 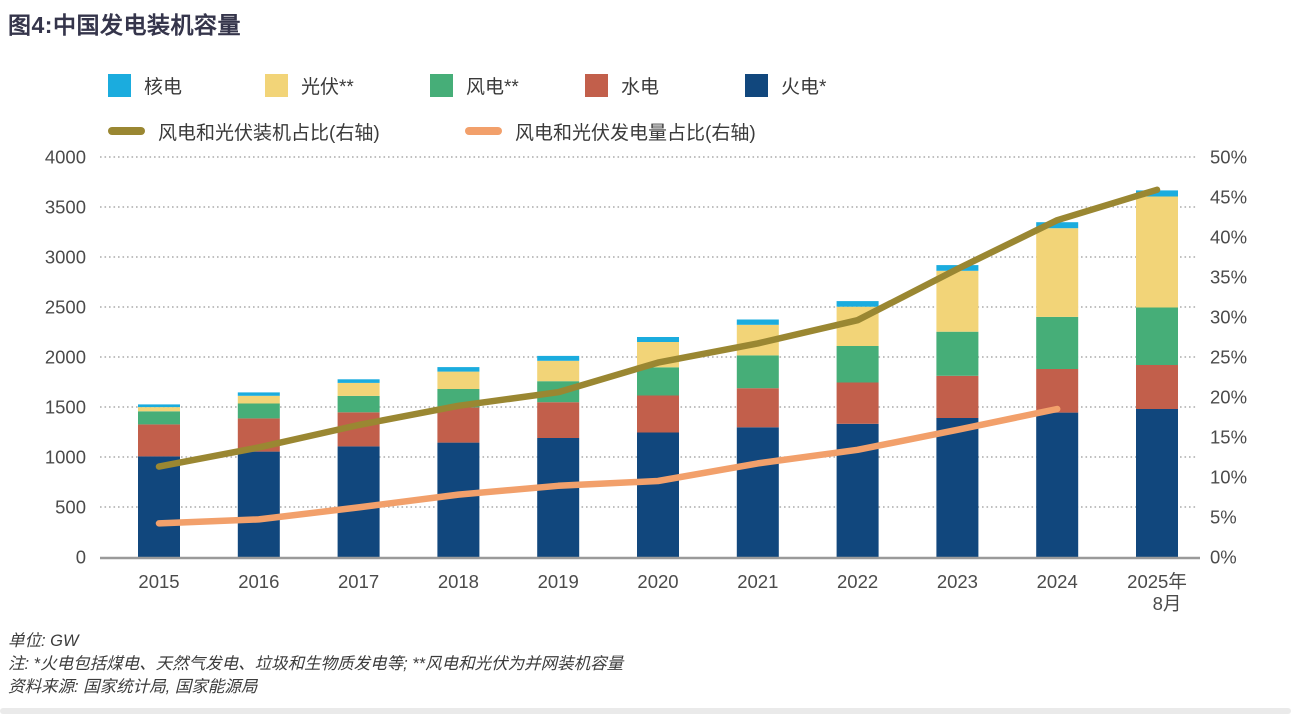 I want to click on legend-line-item-1-label: 风电和光伏装机占比(右轴), so click(x=269, y=133).